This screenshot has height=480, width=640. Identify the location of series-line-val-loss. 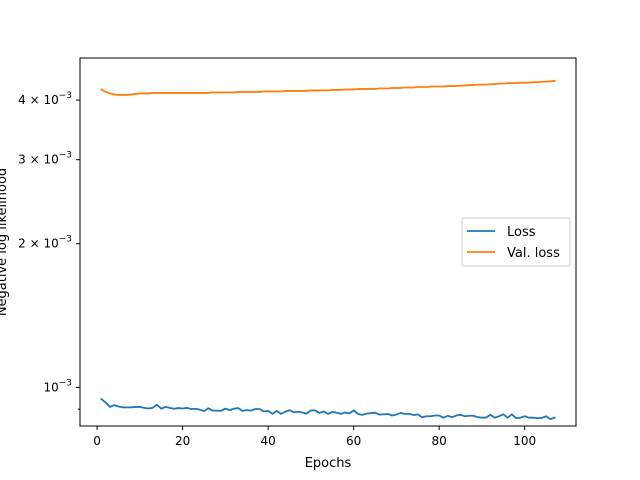
(328, 87).